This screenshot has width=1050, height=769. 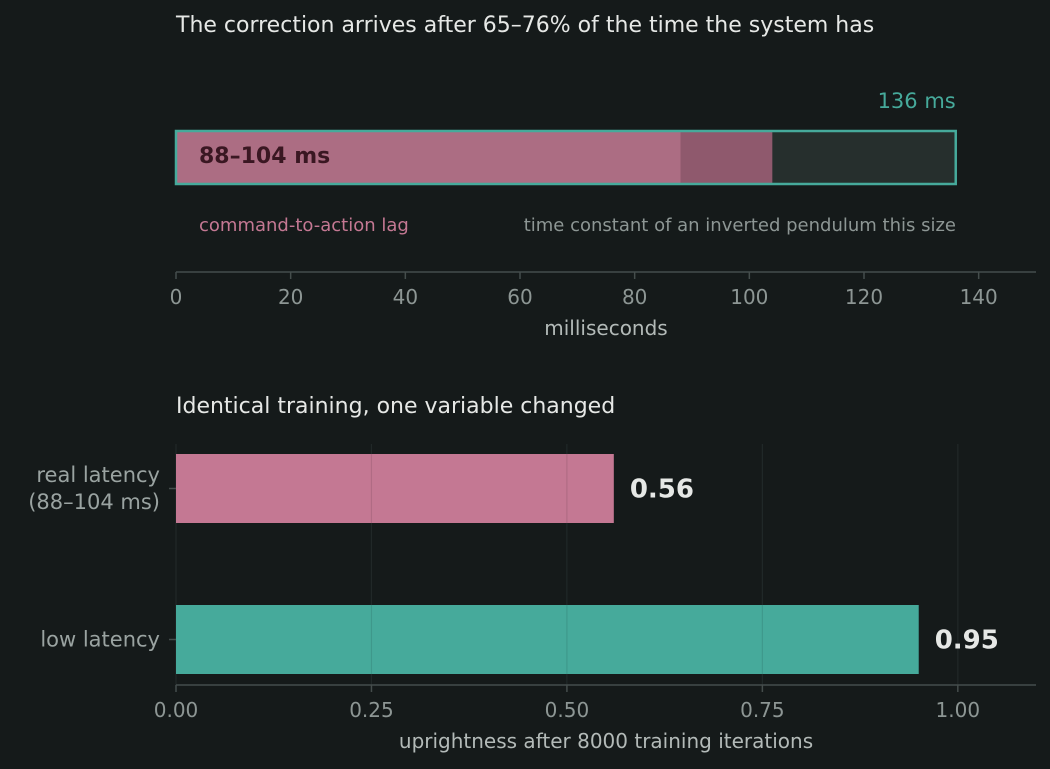 I want to click on x-tick-label: 0, so click(x=176, y=297).